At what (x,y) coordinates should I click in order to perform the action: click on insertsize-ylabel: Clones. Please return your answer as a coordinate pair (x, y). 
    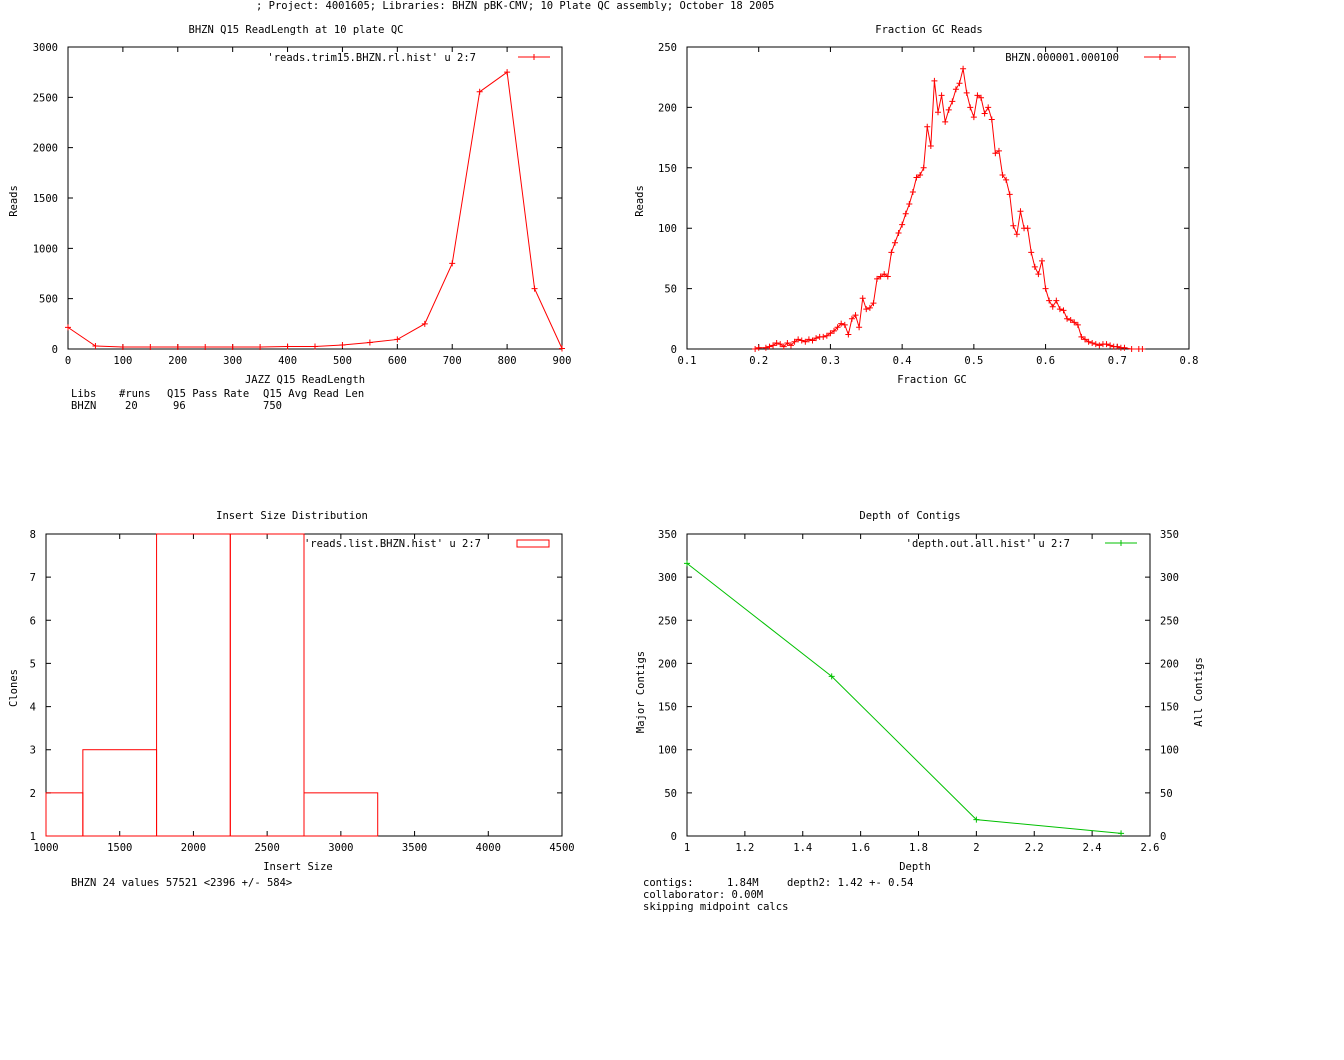
    Looking at the image, I should click on (14, 688).